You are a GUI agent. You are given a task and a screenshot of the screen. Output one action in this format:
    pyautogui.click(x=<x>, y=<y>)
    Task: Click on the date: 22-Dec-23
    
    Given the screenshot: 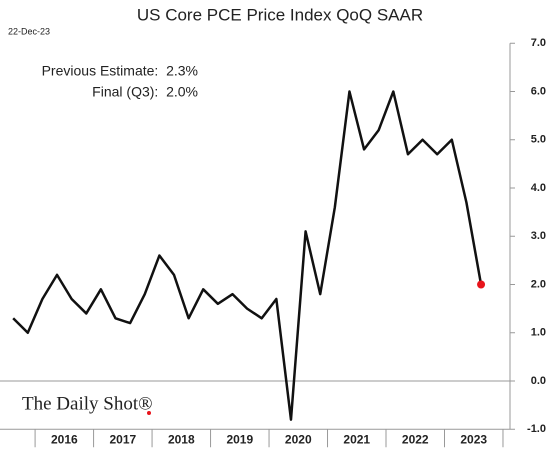 What is the action you would take?
    pyautogui.click(x=29, y=31)
    